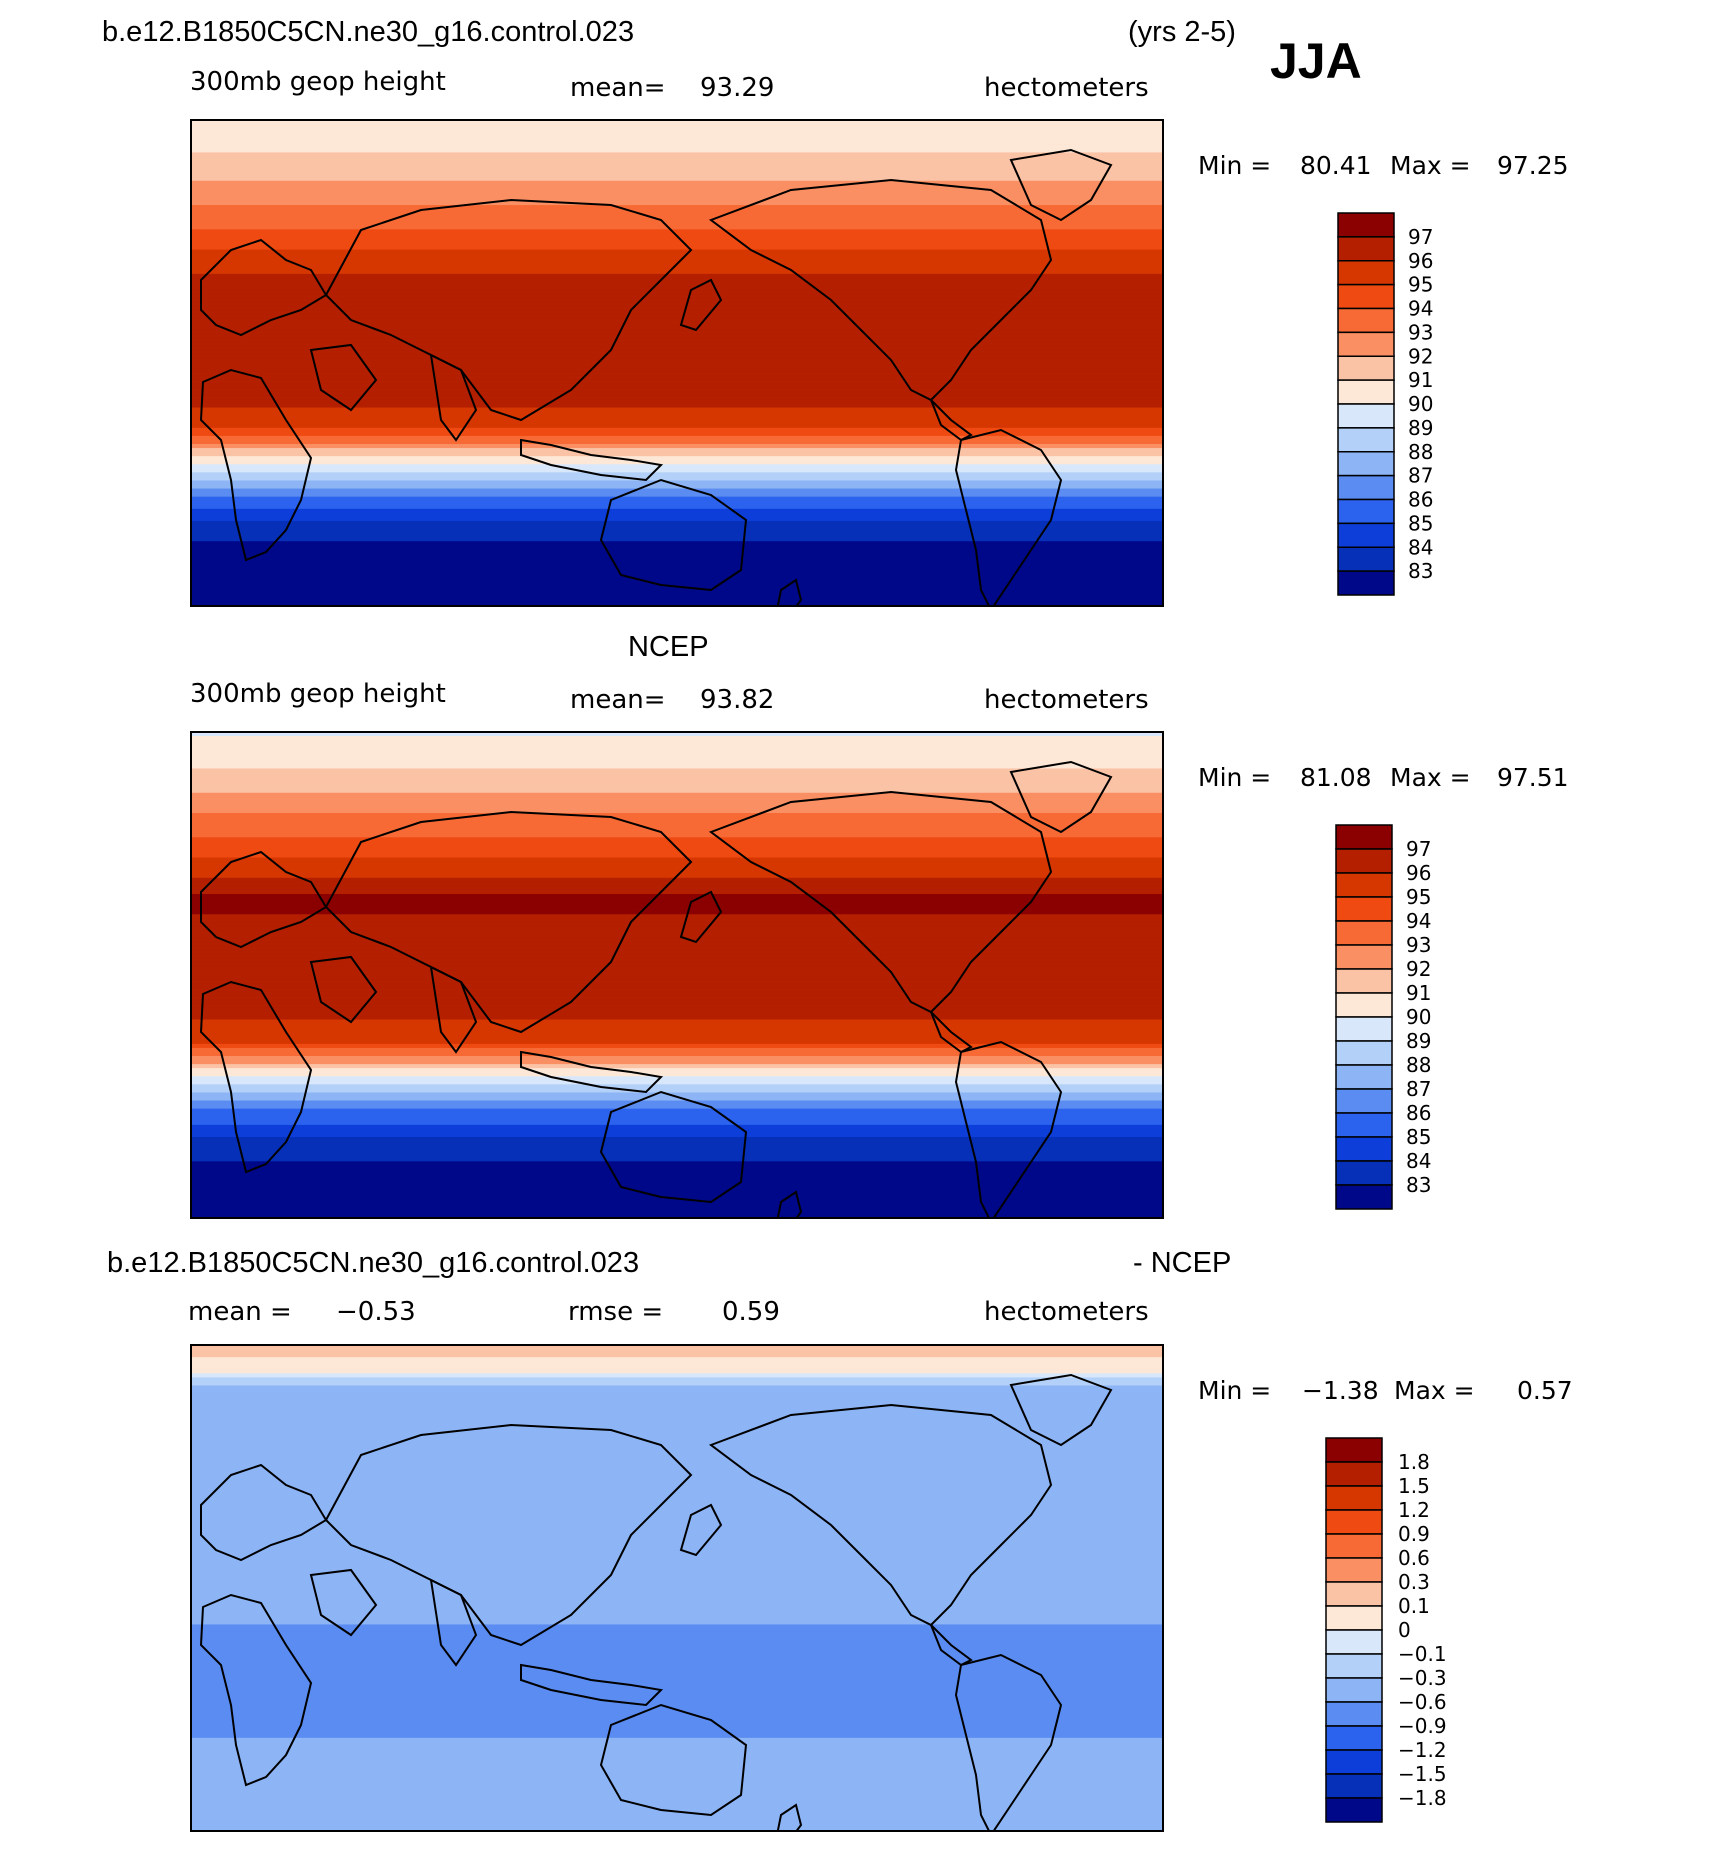 Image resolution: width=1710 pixels, height=1869 pixels. Describe the element at coordinates (1414, 1606) in the screenshot. I see `colorbar-tick-label: 0.1` at that location.